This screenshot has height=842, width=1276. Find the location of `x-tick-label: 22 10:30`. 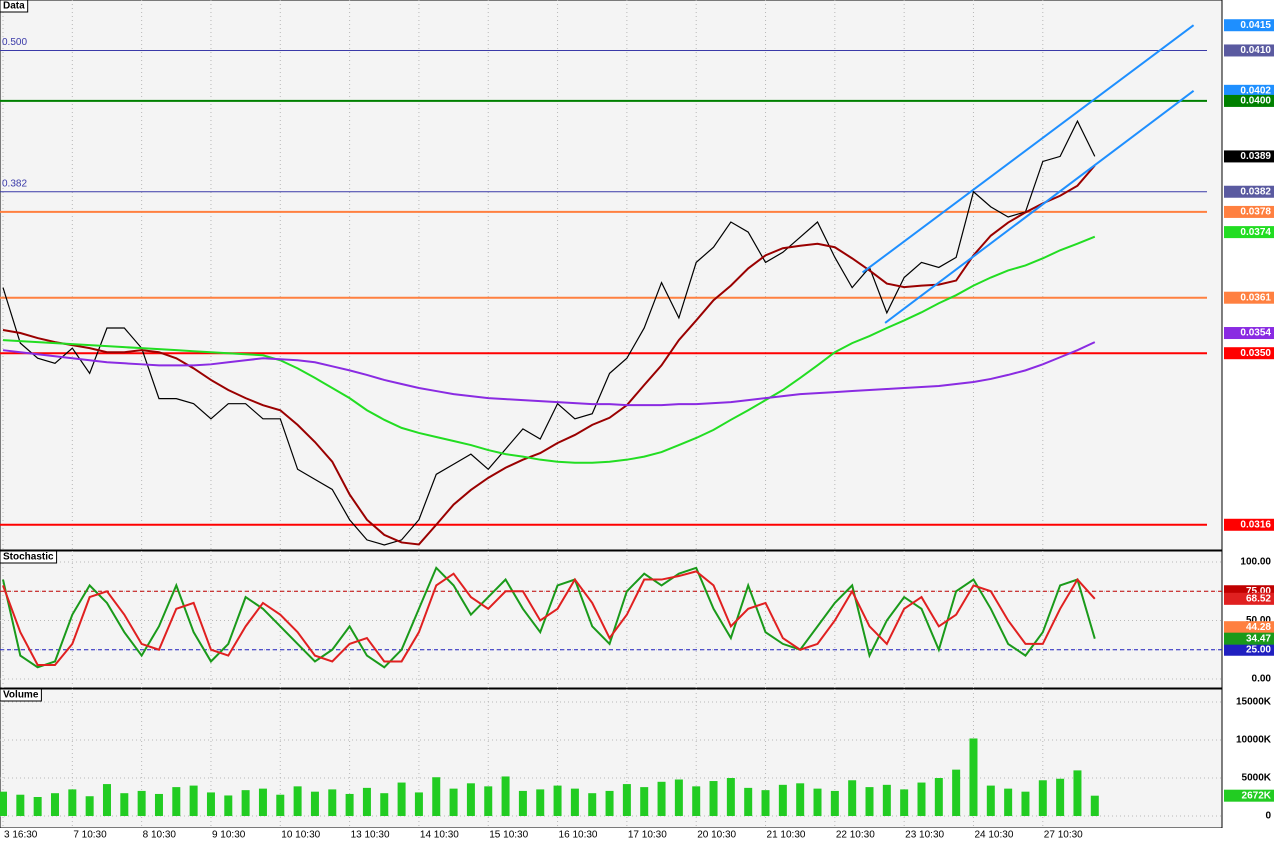

x-tick-label: 22 10:30 is located at coordinates (855, 835).